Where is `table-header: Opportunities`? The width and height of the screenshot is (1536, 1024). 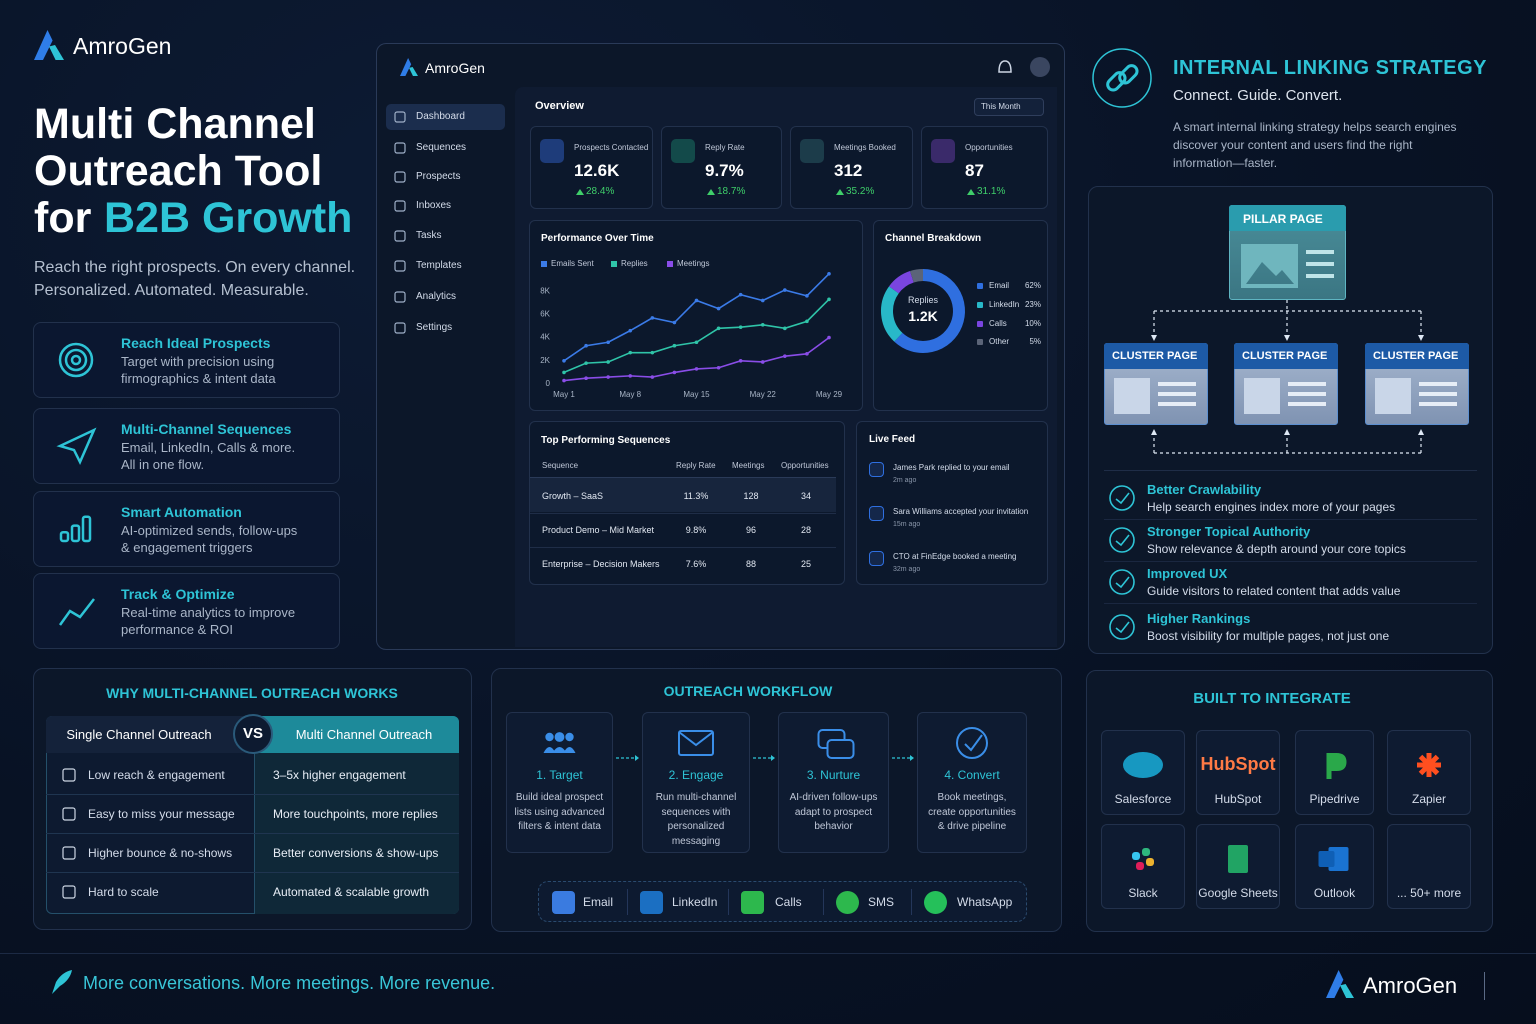
table-header: Opportunities is located at coordinates (805, 466).